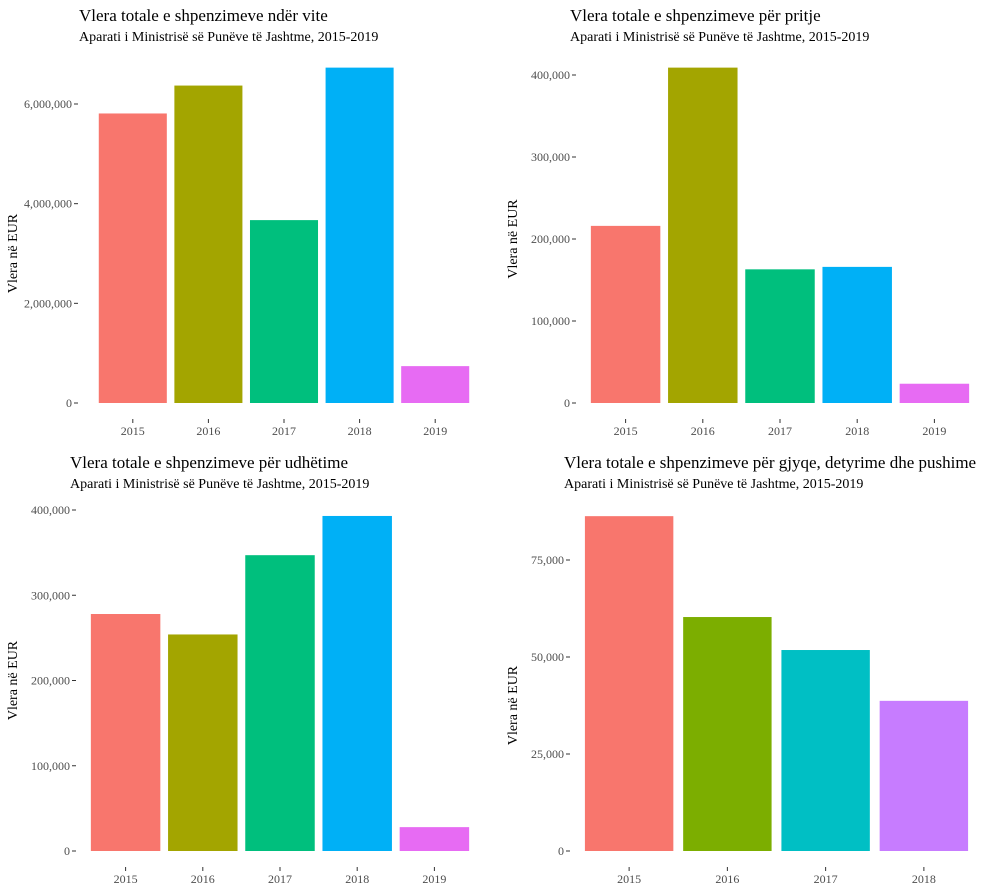 The image size is (1000, 895). I want to click on chart-title: Vlera totale e shpenzimeve ndër vite, so click(203, 15).